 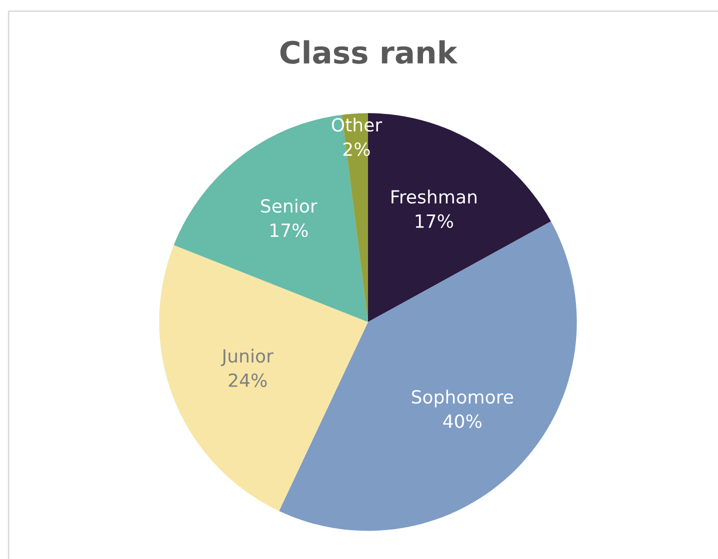 I want to click on slice-label: Senior, so click(x=289, y=205).